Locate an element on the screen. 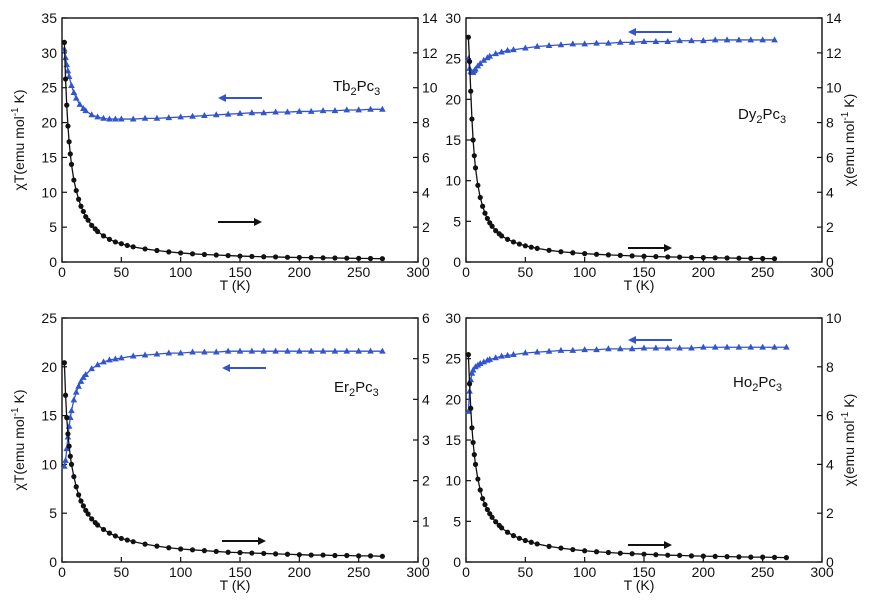 This screenshot has height=601, width=876. compound-label: Er2Pc3 is located at coordinates (356, 389).